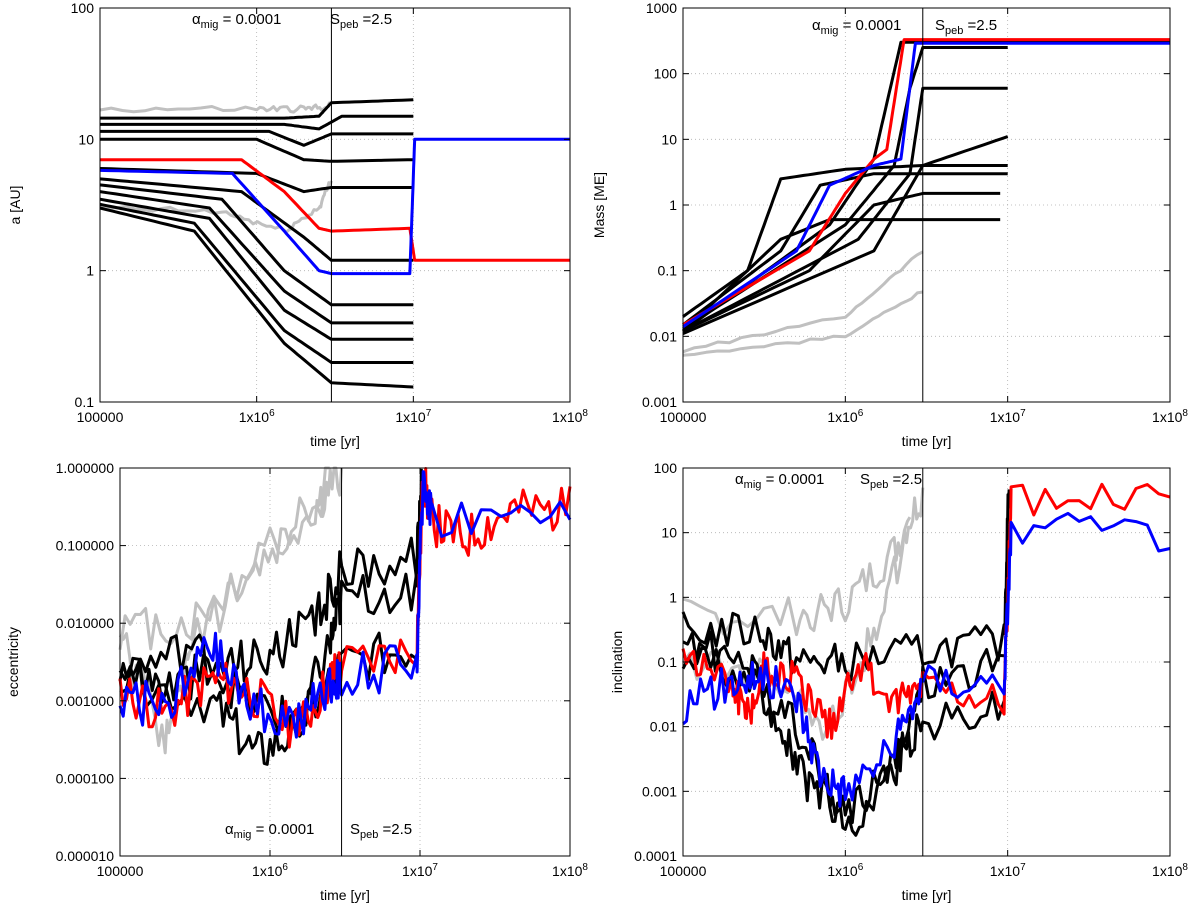  I want to click on y-tick-label: 0.0001, so click(655, 856).